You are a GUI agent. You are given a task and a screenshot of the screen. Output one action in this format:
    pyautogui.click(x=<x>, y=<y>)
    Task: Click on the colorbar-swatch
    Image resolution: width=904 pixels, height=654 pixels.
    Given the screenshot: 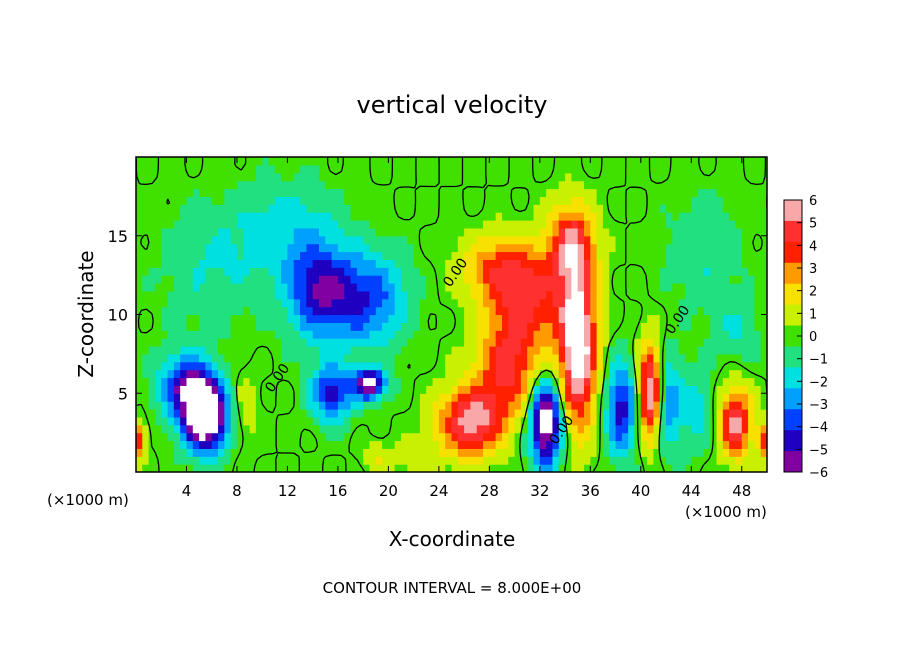 What is the action you would take?
    pyautogui.click(x=793, y=399)
    